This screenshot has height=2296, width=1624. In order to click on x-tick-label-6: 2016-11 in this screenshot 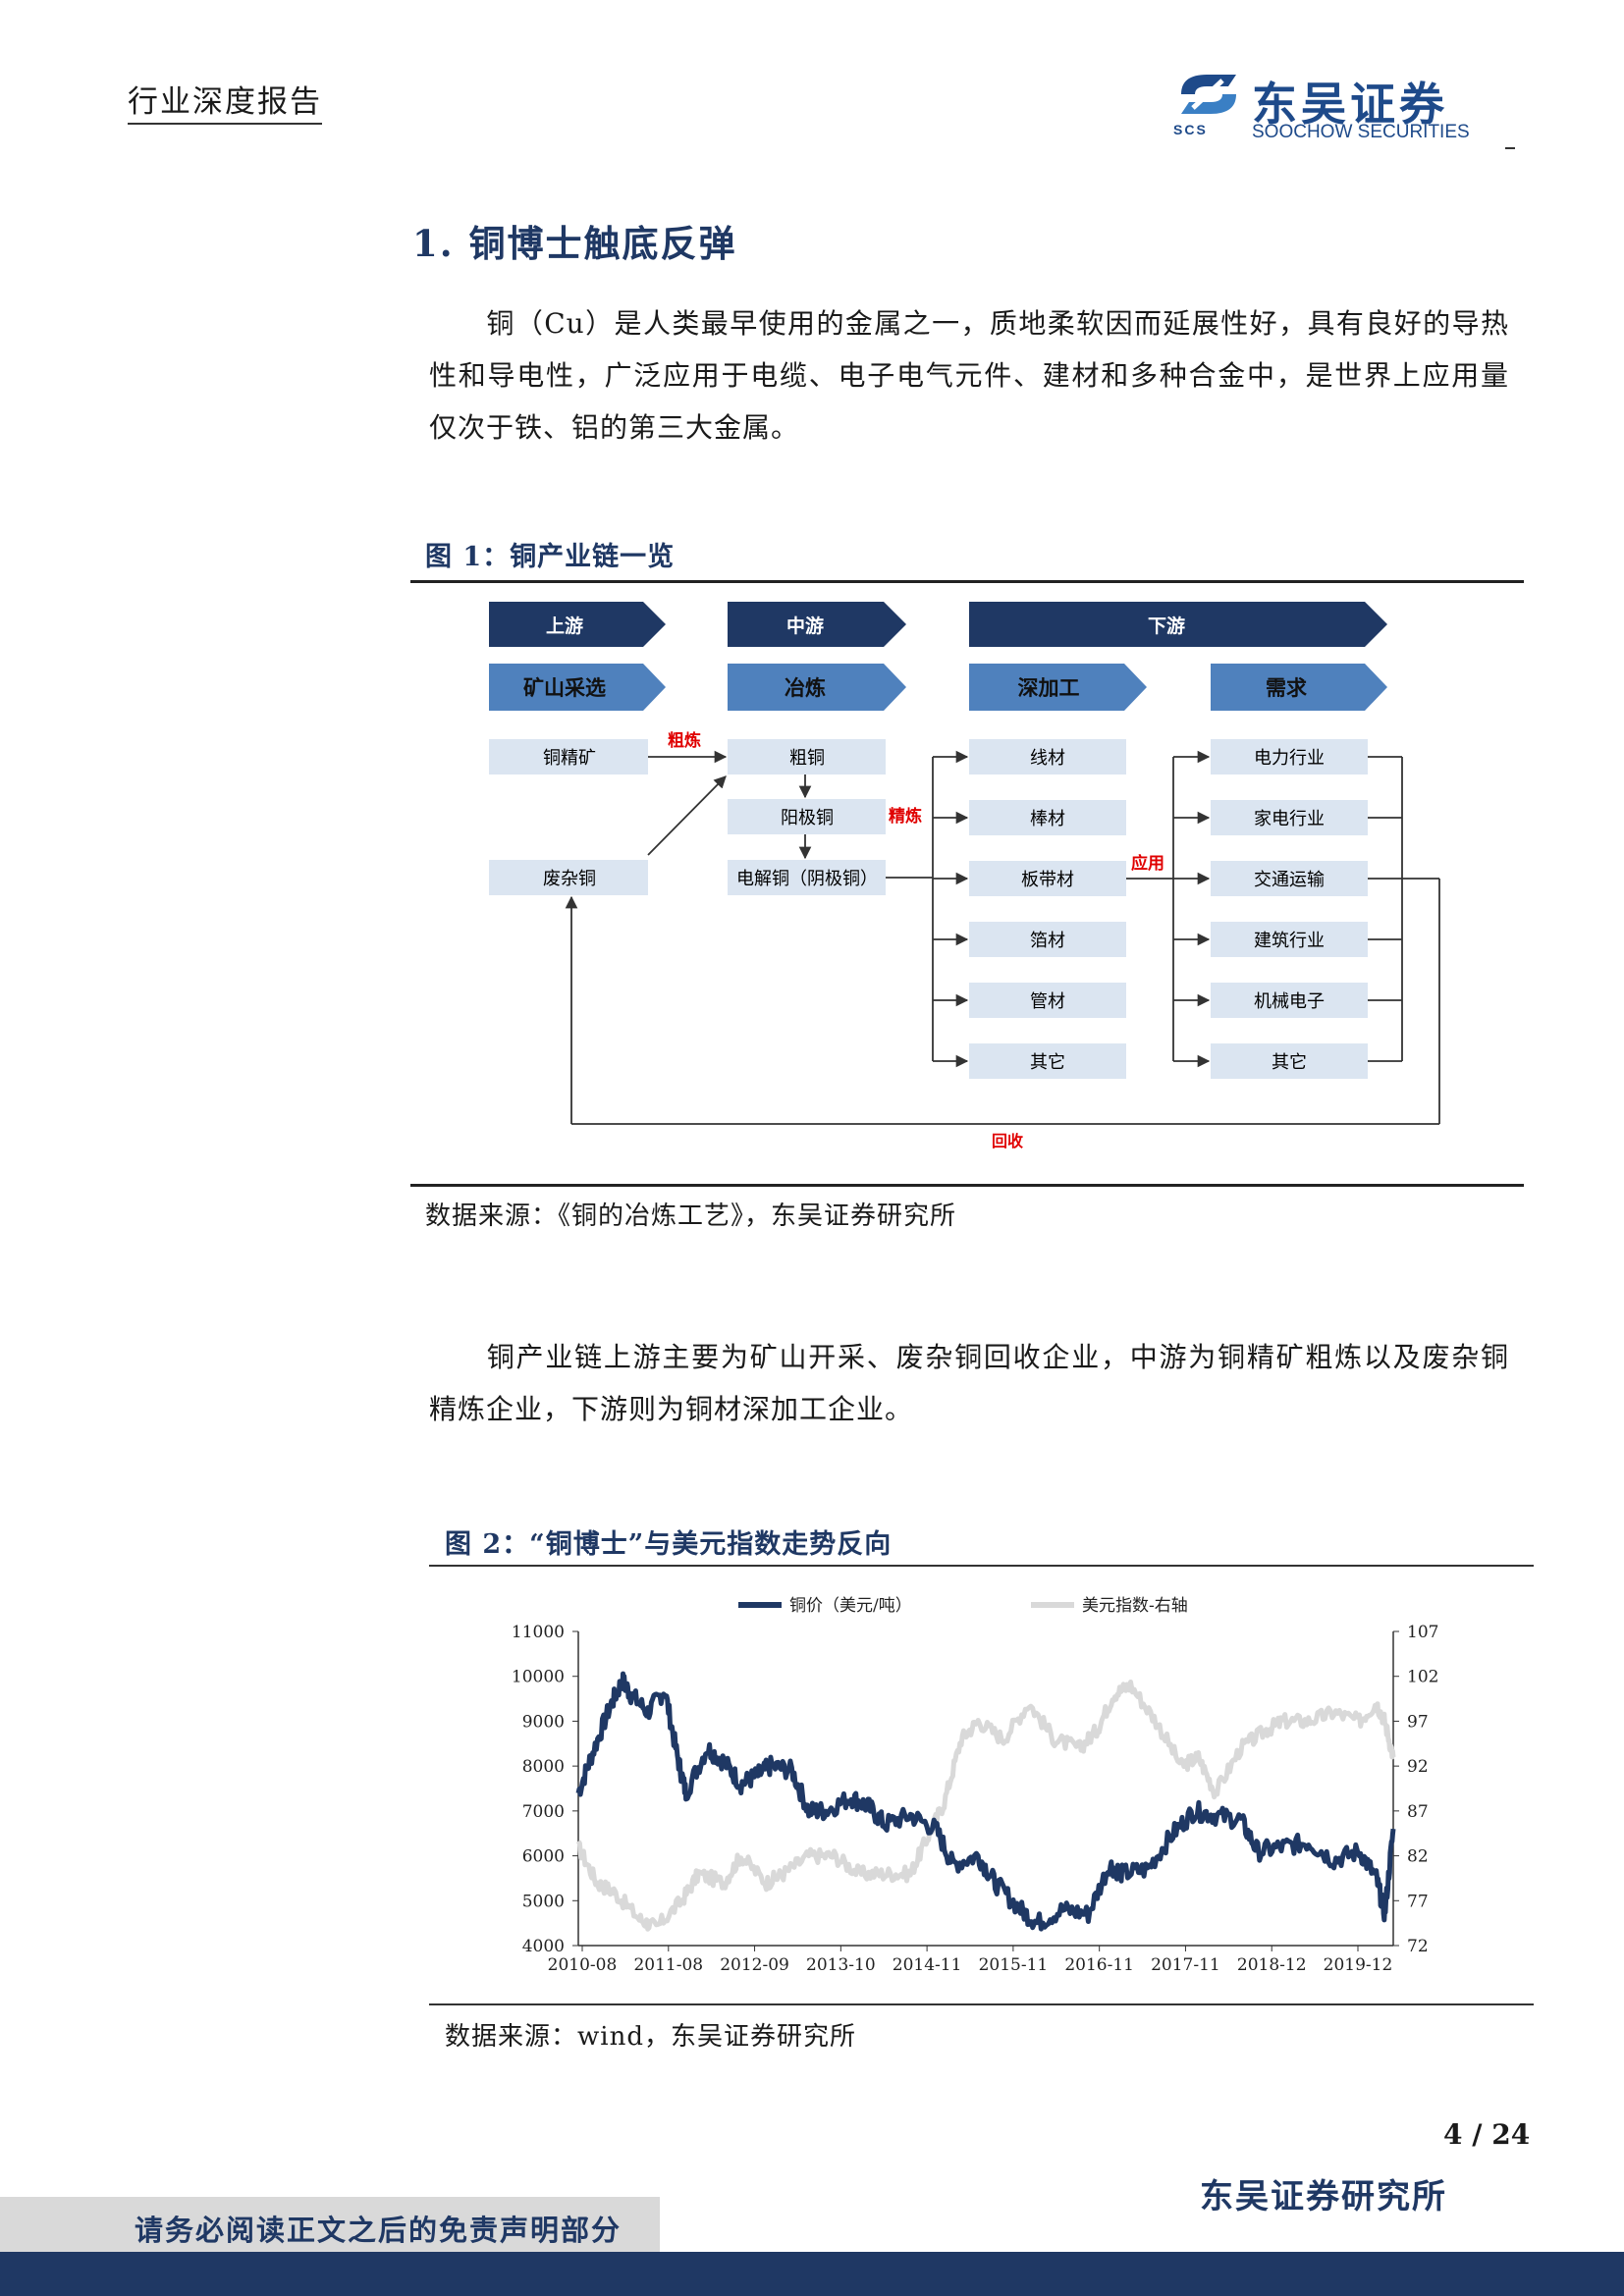, I will do `click(1099, 1965)`.